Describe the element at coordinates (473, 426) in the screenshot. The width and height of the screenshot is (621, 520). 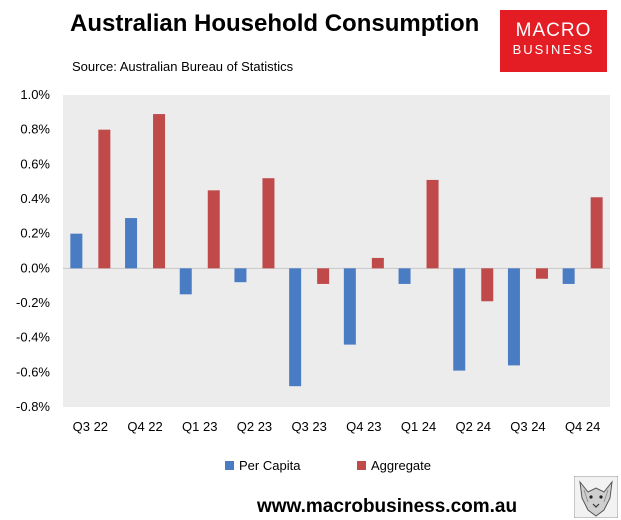
I see `x-tick-label: Q2 24` at that location.